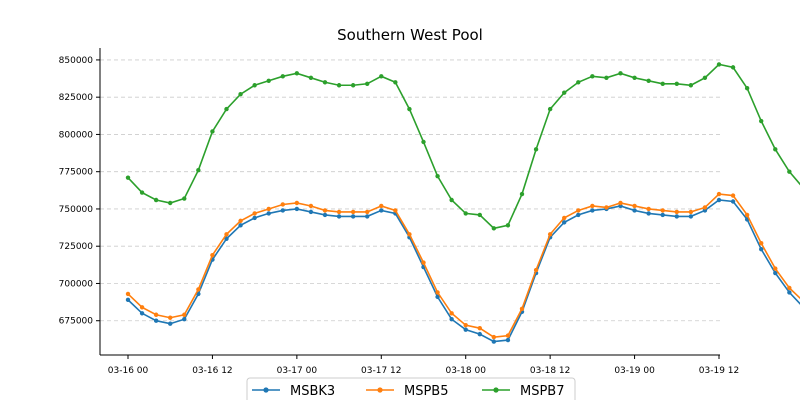 This screenshot has width=800, height=400. I want to click on x-tick-label: 03-19 12, so click(719, 371).